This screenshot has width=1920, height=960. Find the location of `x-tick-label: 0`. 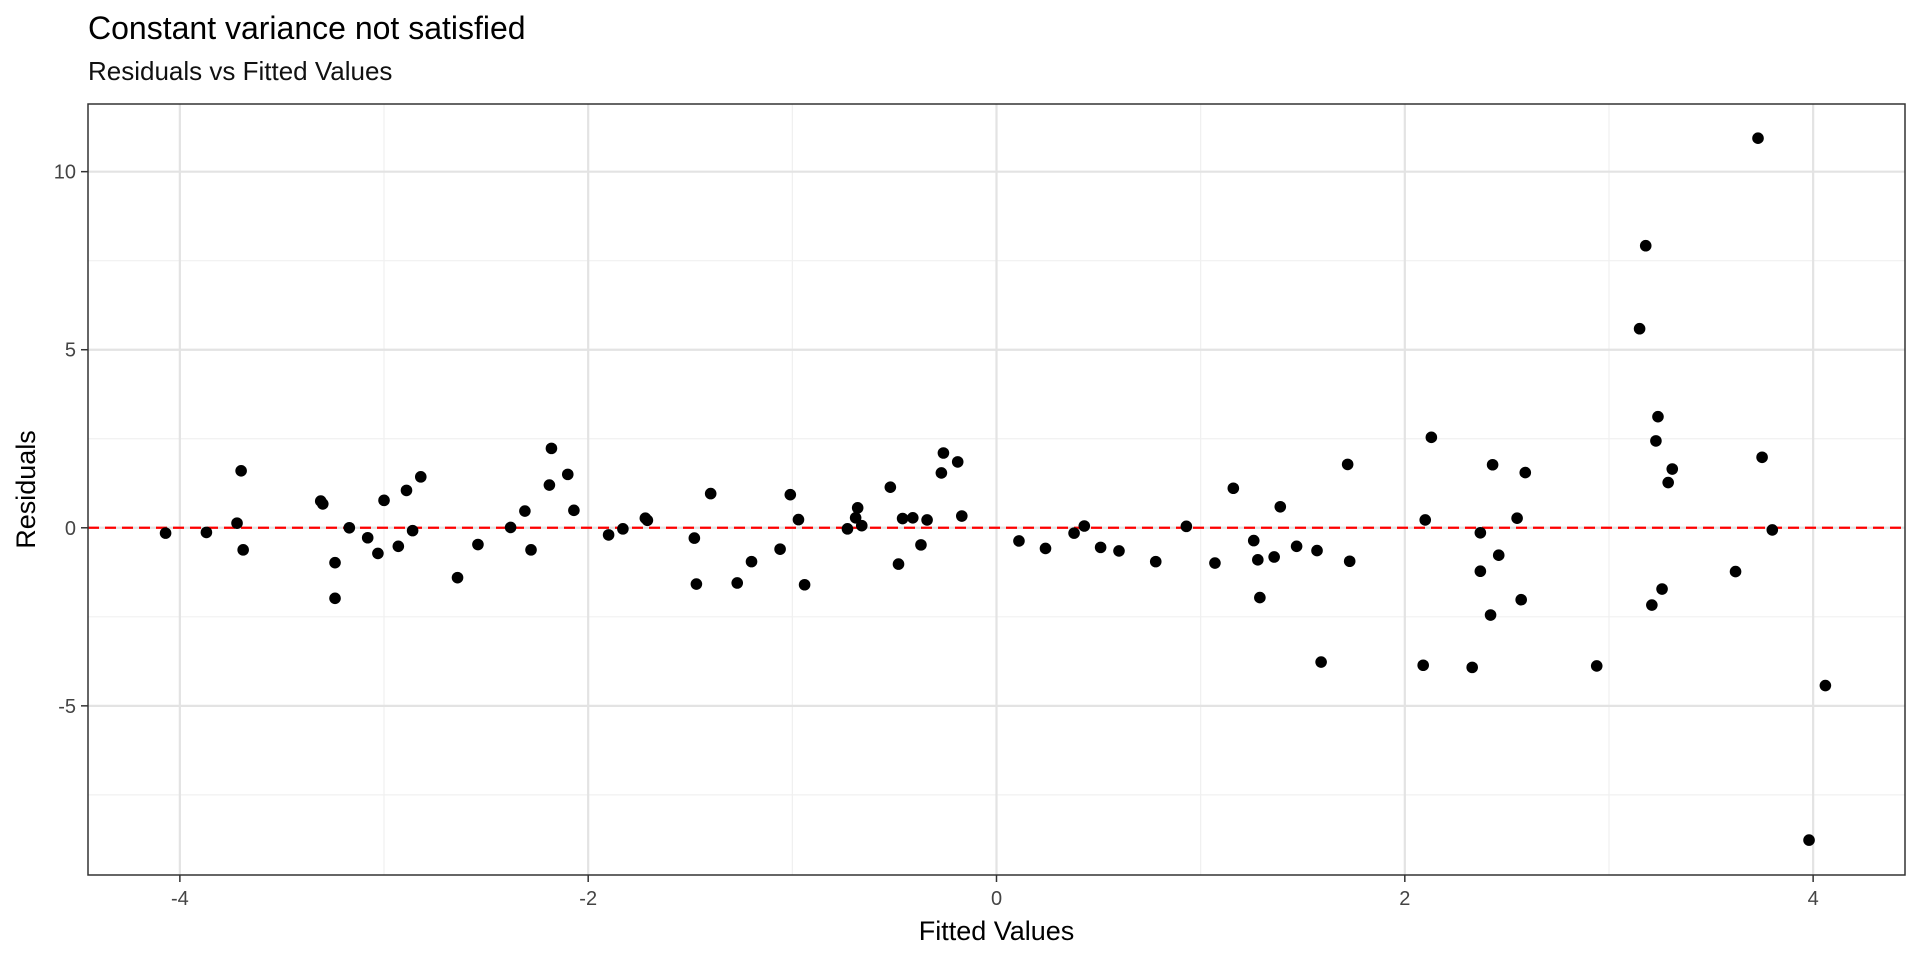

x-tick-label: 0 is located at coordinates (996, 899).